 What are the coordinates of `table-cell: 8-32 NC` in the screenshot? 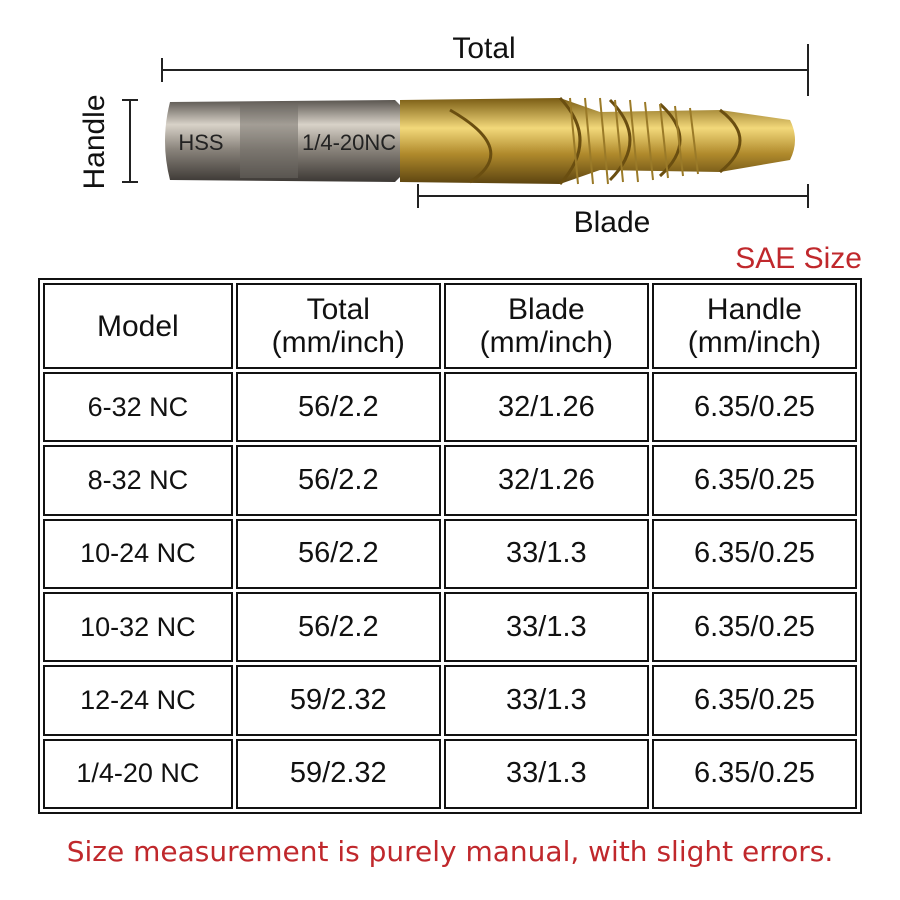 It's located at (138, 480).